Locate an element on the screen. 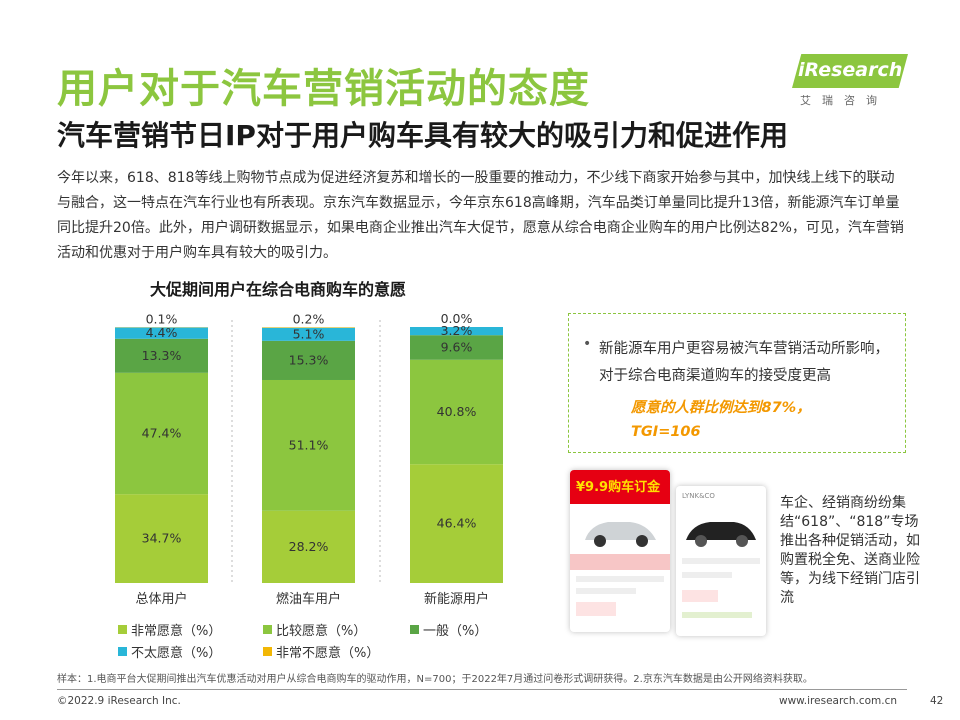 The height and width of the screenshot is (720, 960). insight-highlight-ratio: 愿意的人群比例达到87%， is located at coordinates (721, 408).